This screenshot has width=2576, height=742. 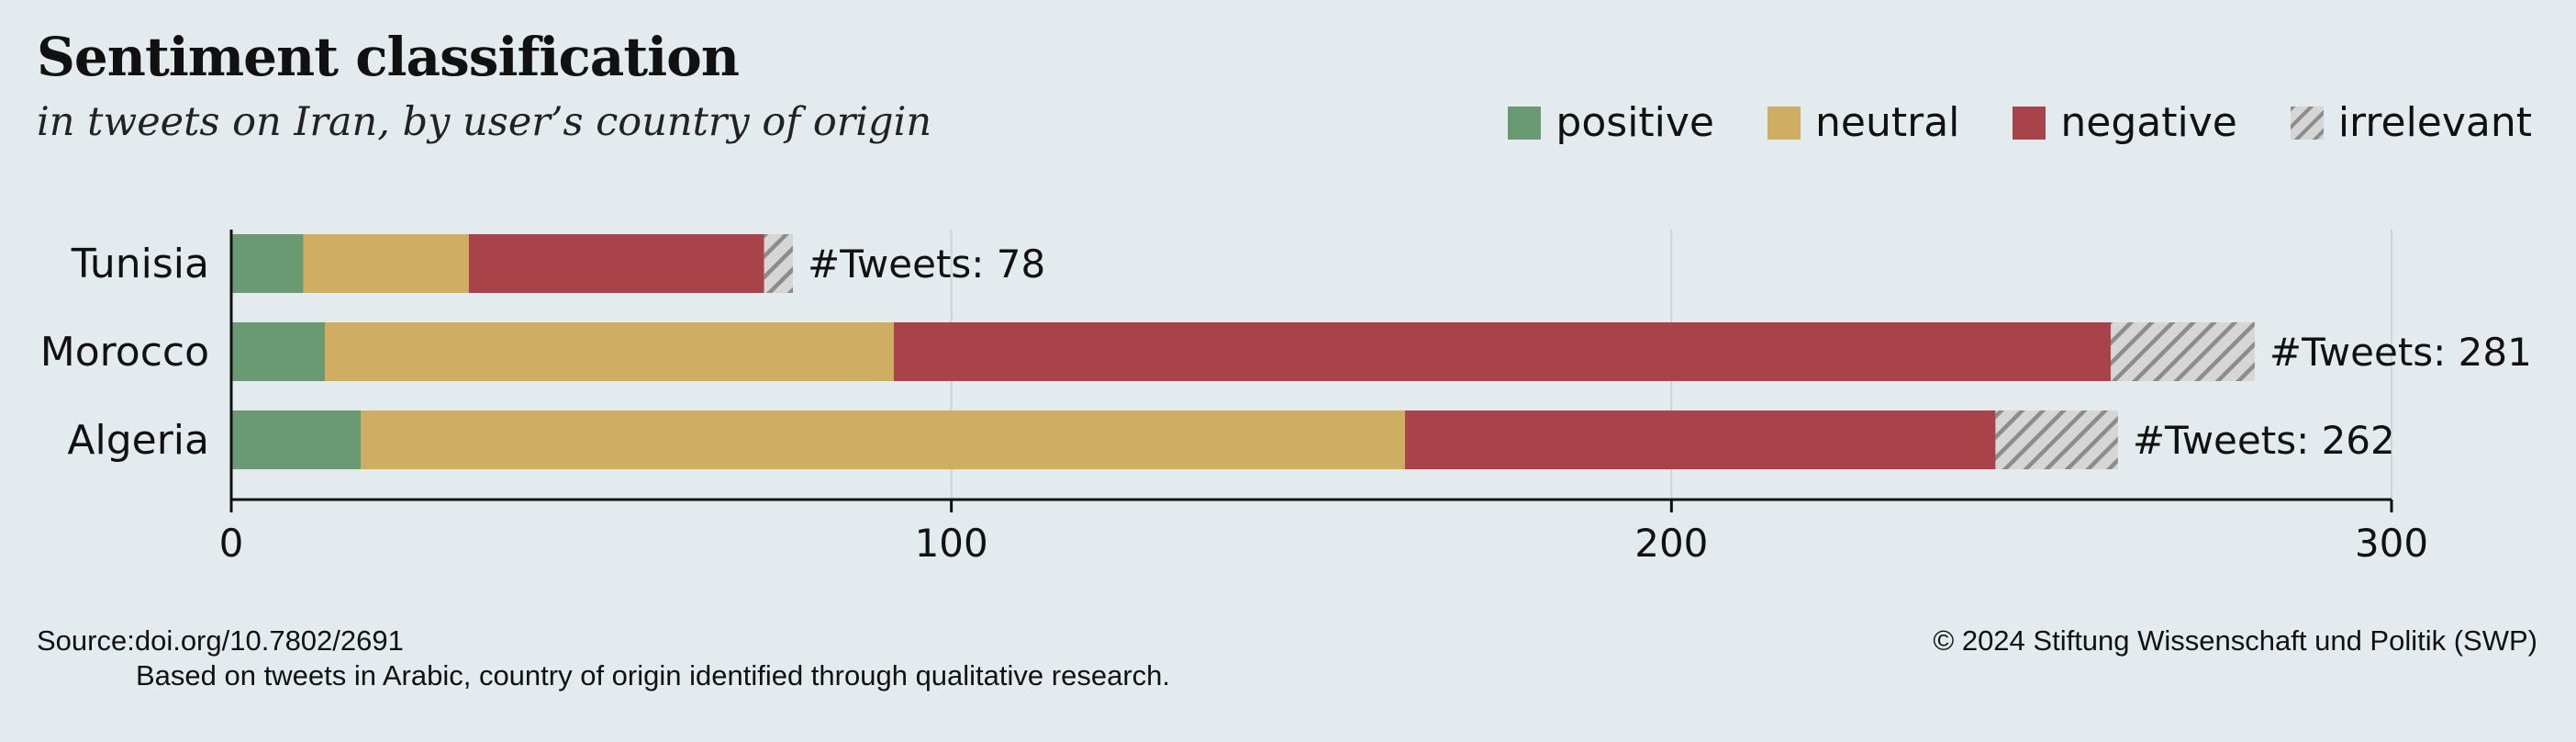 I want to click on bar-morocco-positive, so click(x=278, y=351).